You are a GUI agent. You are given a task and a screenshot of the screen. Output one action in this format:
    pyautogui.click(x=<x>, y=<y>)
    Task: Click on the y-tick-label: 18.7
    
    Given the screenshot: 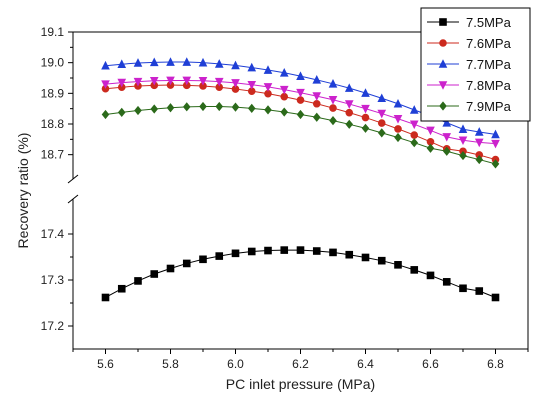 What is the action you would take?
    pyautogui.click(x=53, y=155)
    